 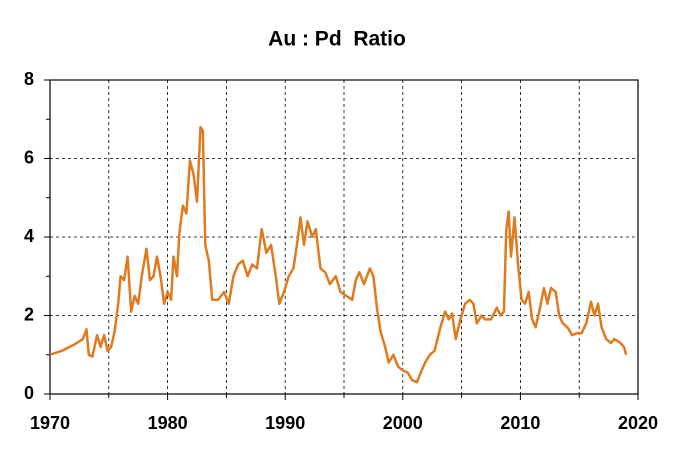 What do you see at coordinates (29, 236) in the screenshot?
I see `y-tick-label: 4` at bounding box center [29, 236].